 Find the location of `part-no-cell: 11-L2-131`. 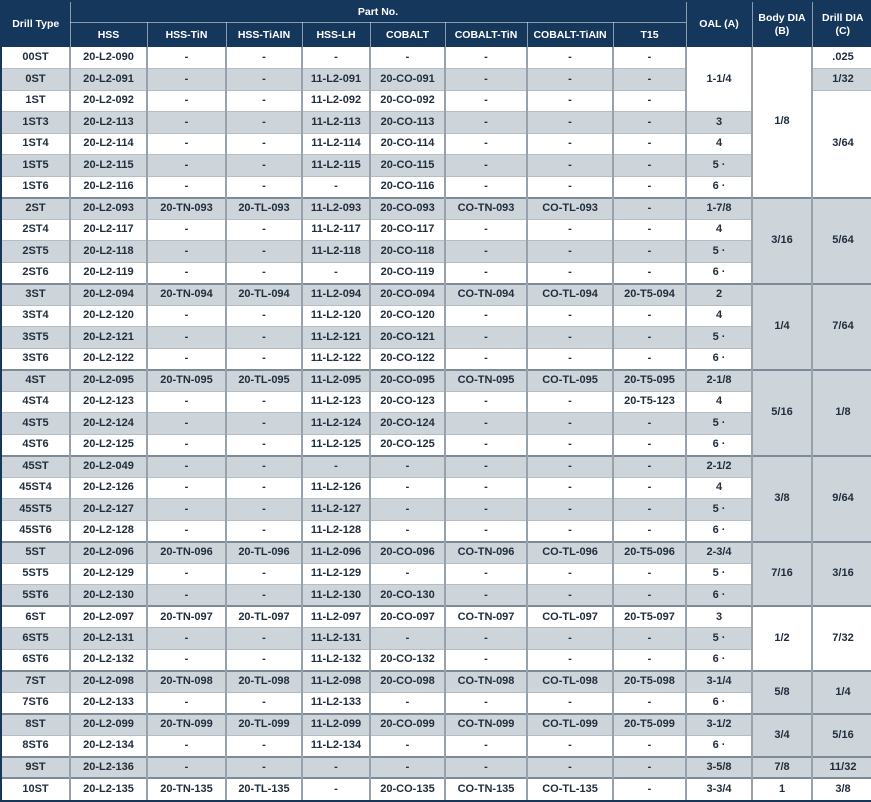

part-no-cell: 11-L2-131 is located at coordinates (335, 638).